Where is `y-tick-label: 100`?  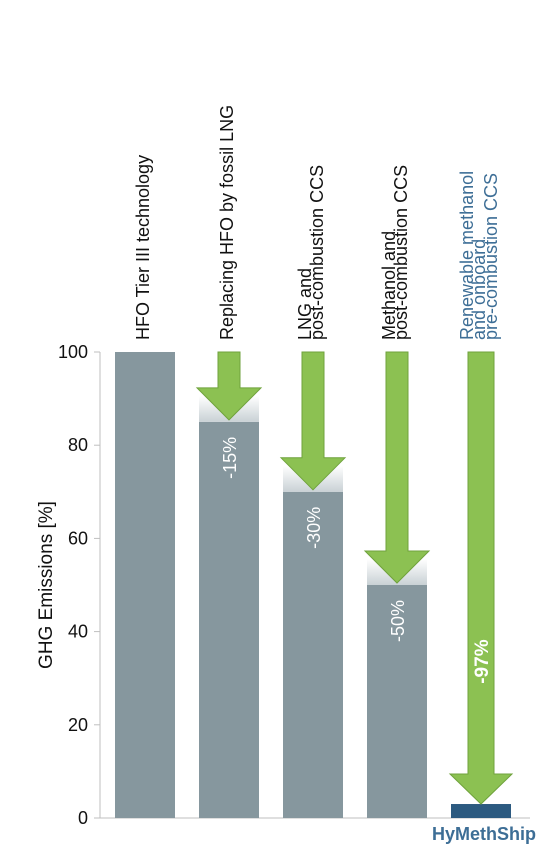
y-tick-label: 100 is located at coordinates (73, 352).